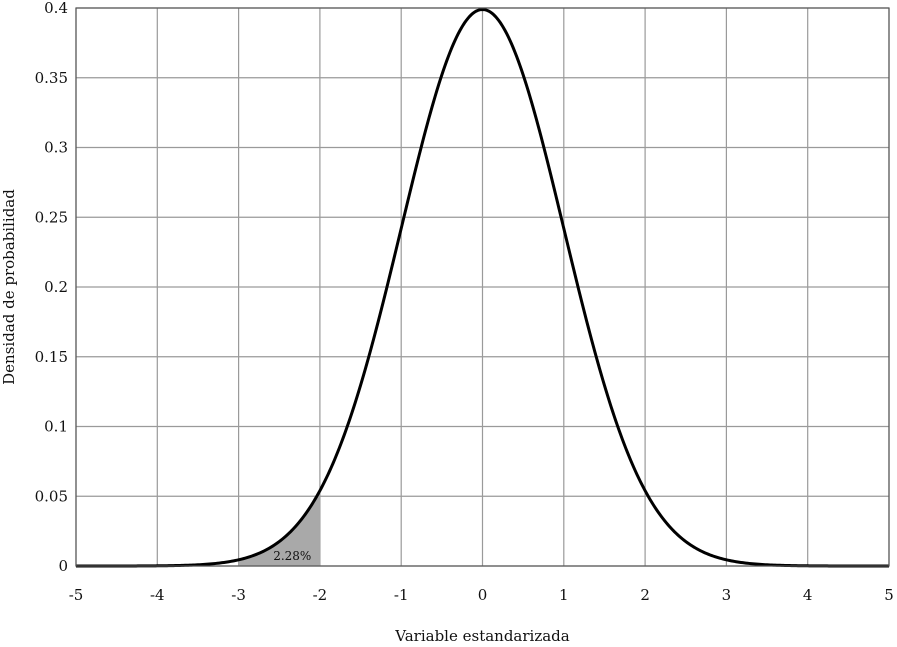 The width and height of the screenshot is (897, 647). What do you see at coordinates (401, 595) in the screenshot?
I see `x-tick-label-4: -1` at bounding box center [401, 595].